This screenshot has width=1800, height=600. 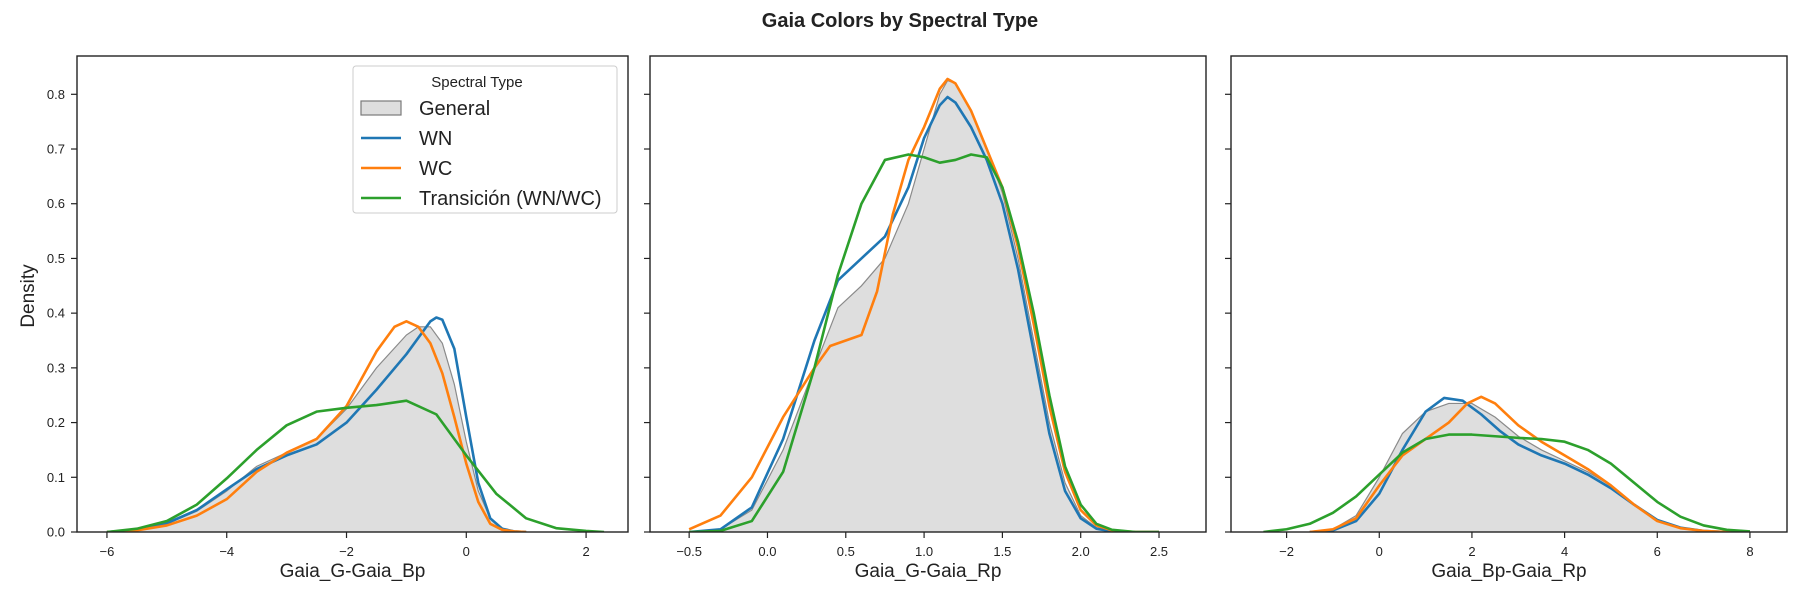 What do you see at coordinates (1657, 551) in the screenshot?
I see `x-tick-label: 6` at bounding box center [1657, 551].